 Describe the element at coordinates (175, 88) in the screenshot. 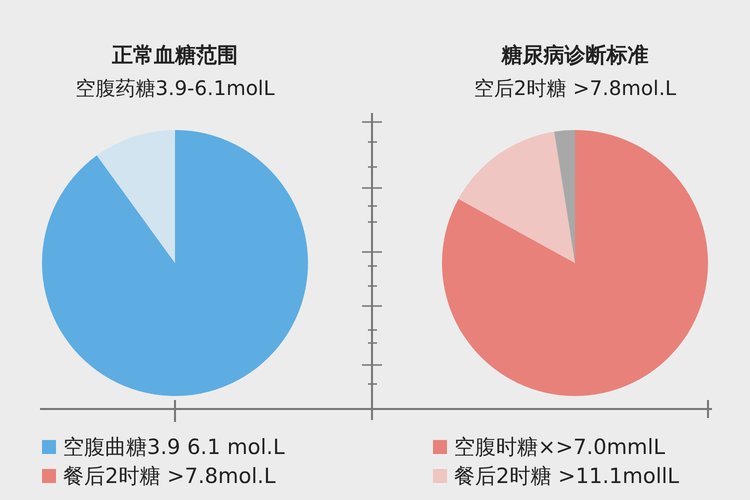

I see `chart-subtitle: 空腹药糖3.9-6.1molL` at that location.